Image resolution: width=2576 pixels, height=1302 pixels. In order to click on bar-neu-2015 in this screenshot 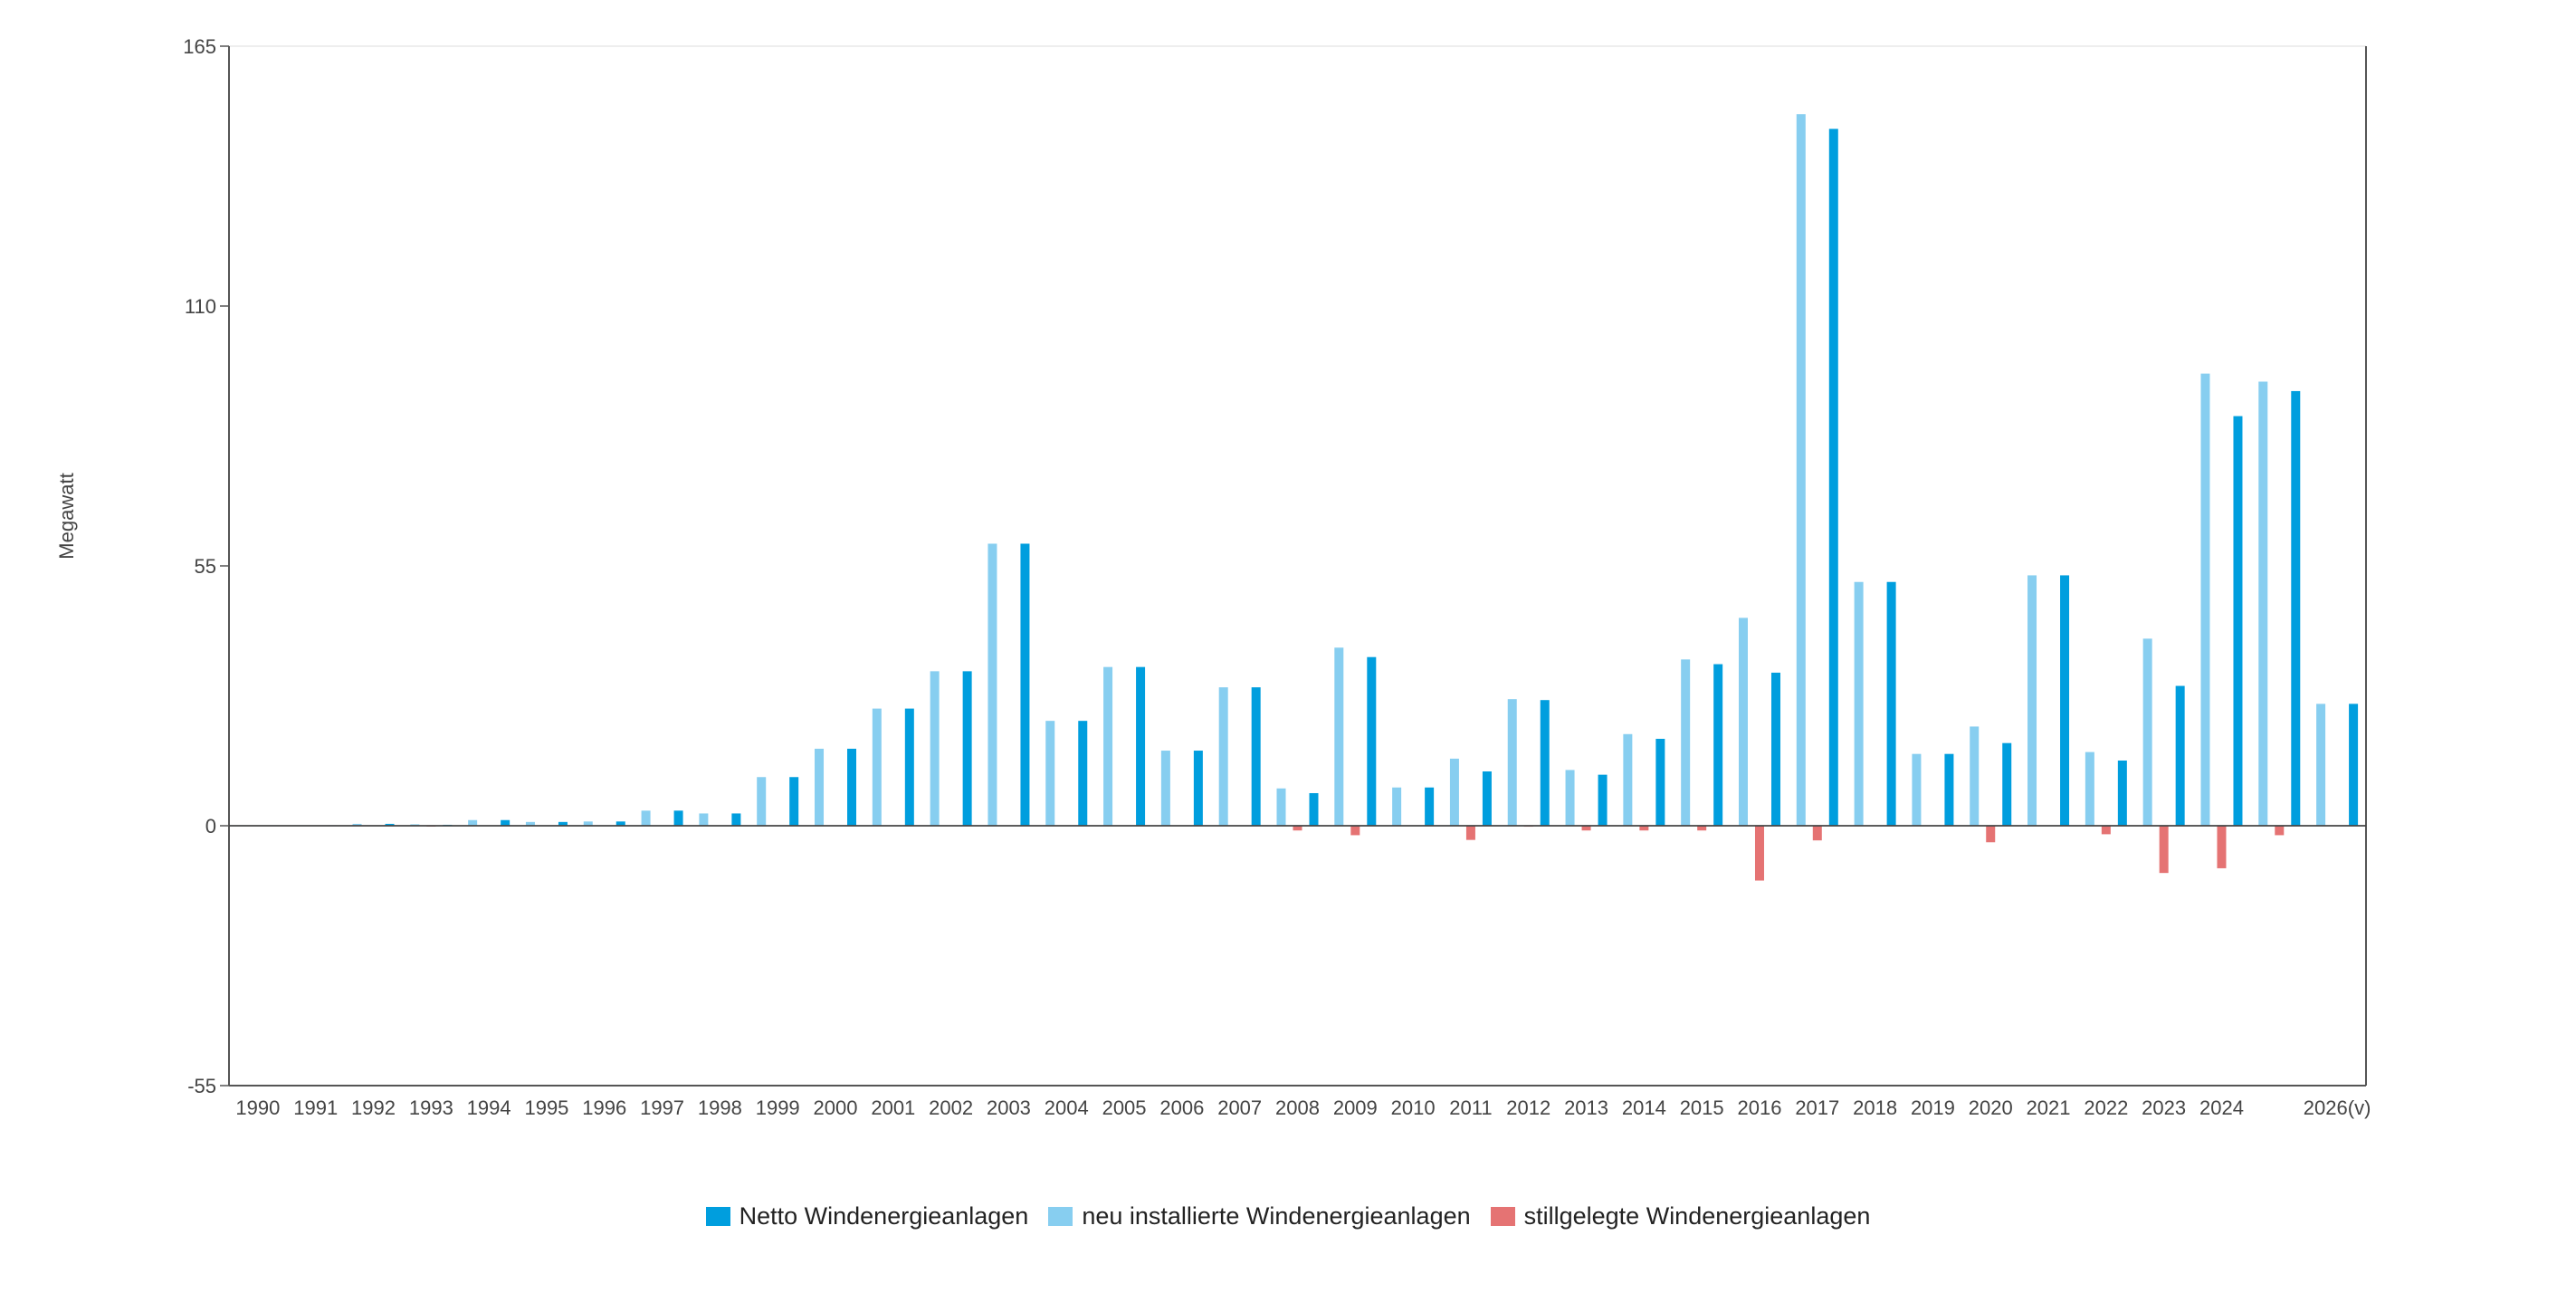, I will do `click(1686, 742)`.